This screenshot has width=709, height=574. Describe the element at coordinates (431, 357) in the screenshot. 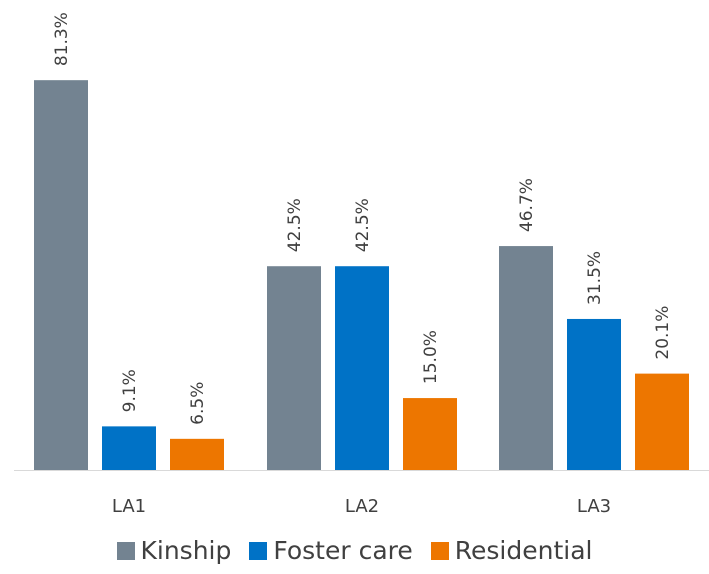

I see `data-label-la2-residential: 15.0%` at that location.